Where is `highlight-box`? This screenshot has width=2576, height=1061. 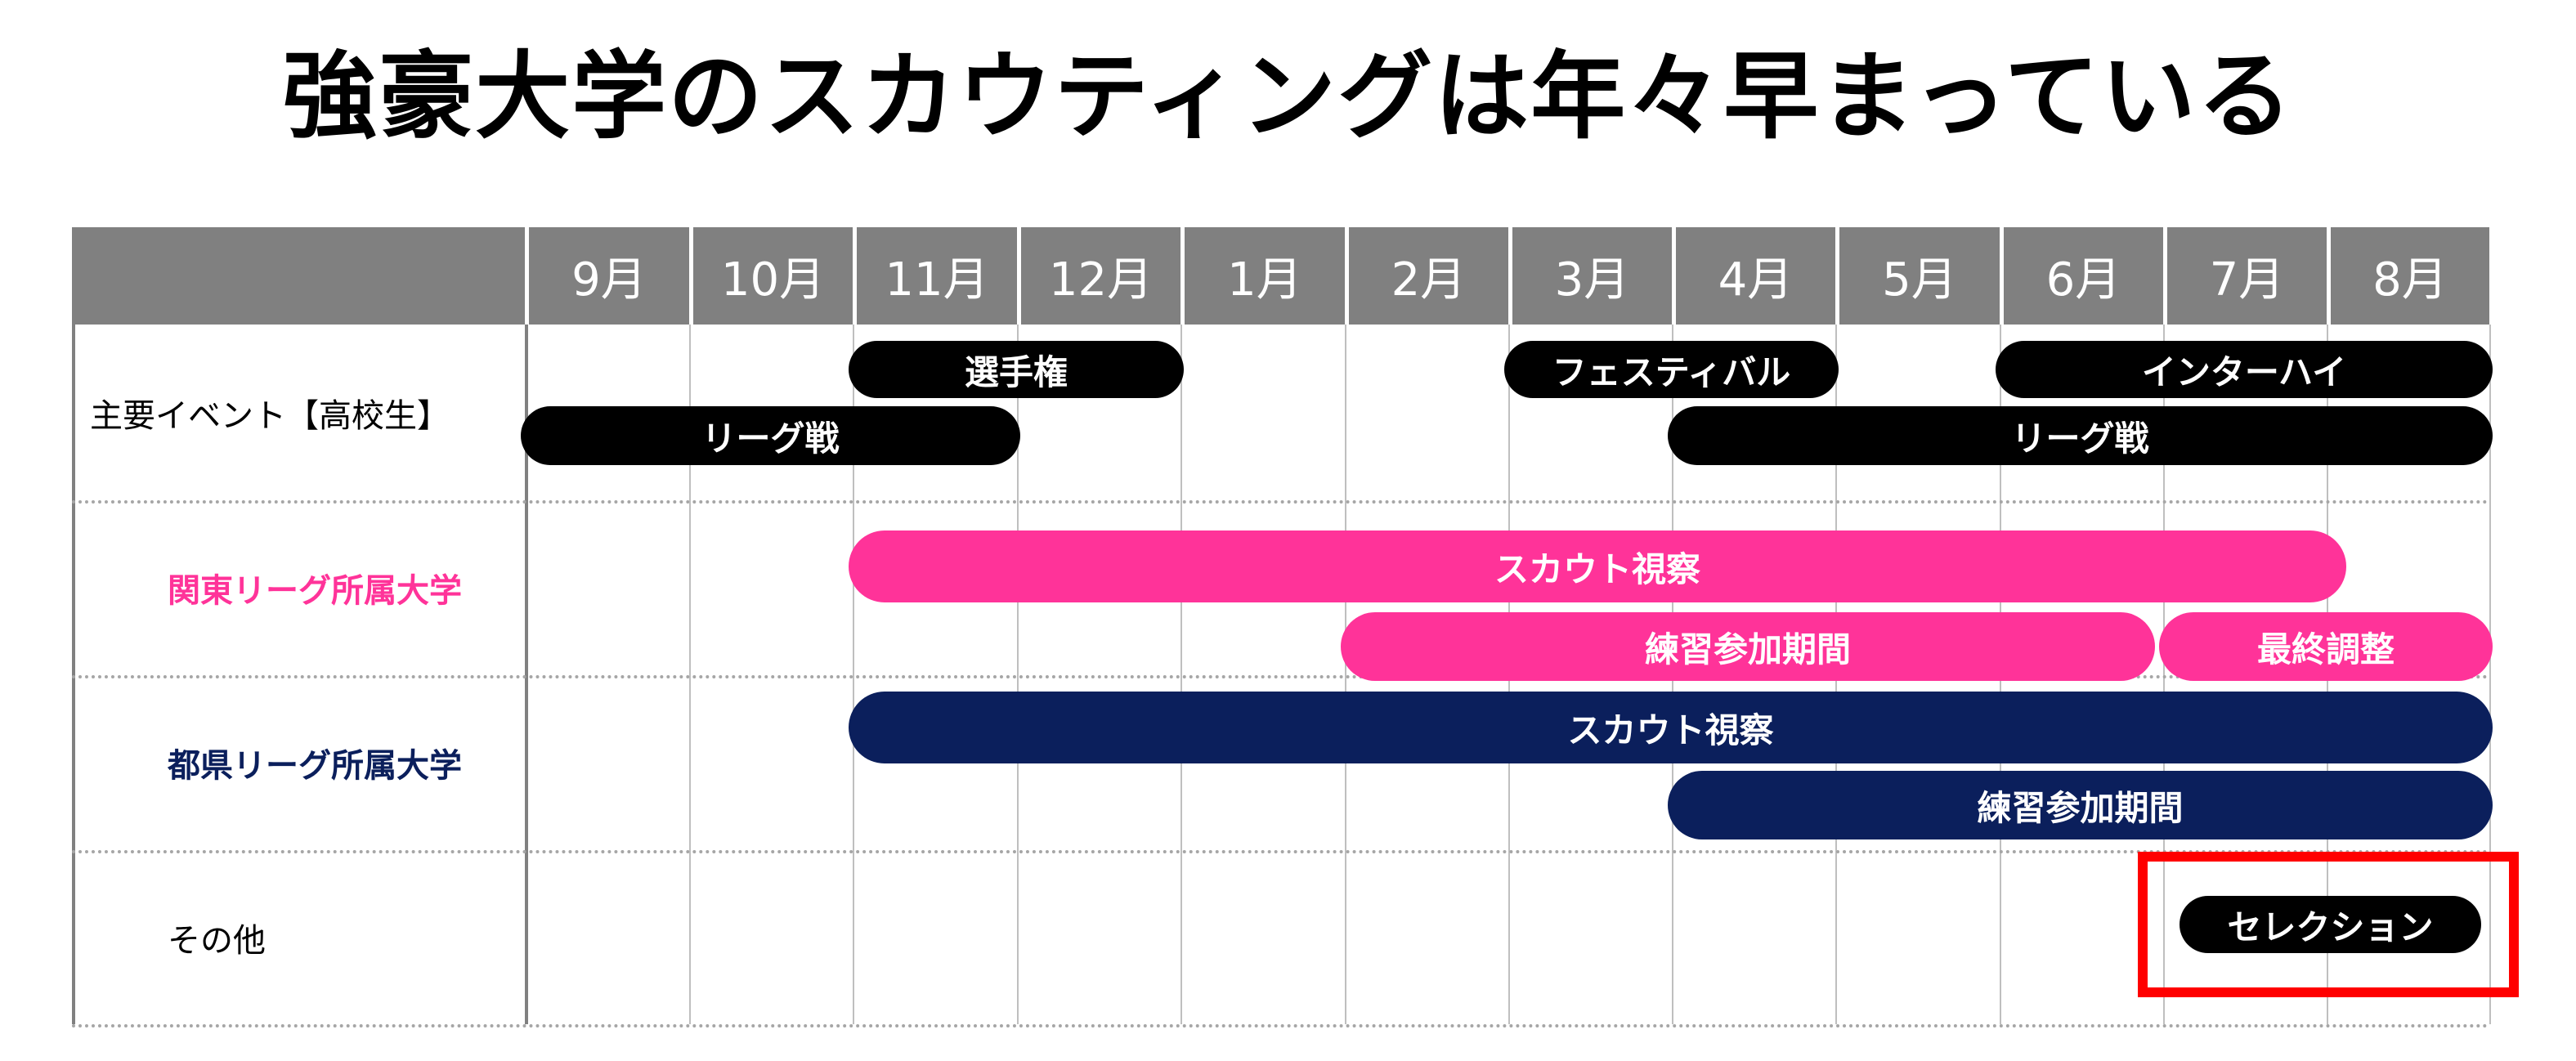 highlight-box is located at coordinates (2329, 924).